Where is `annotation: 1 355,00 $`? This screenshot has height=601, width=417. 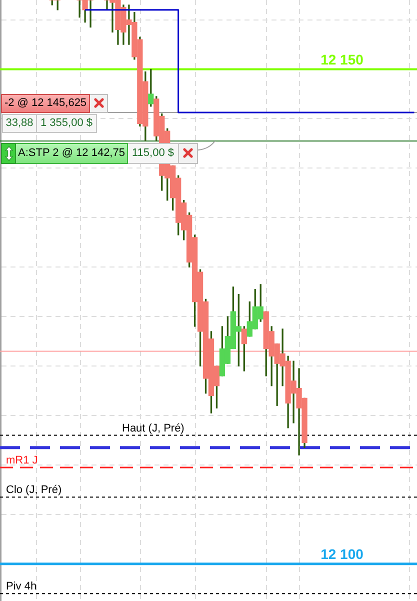
annotation: 1 355,00 $ is located at coordinates (67, 123).